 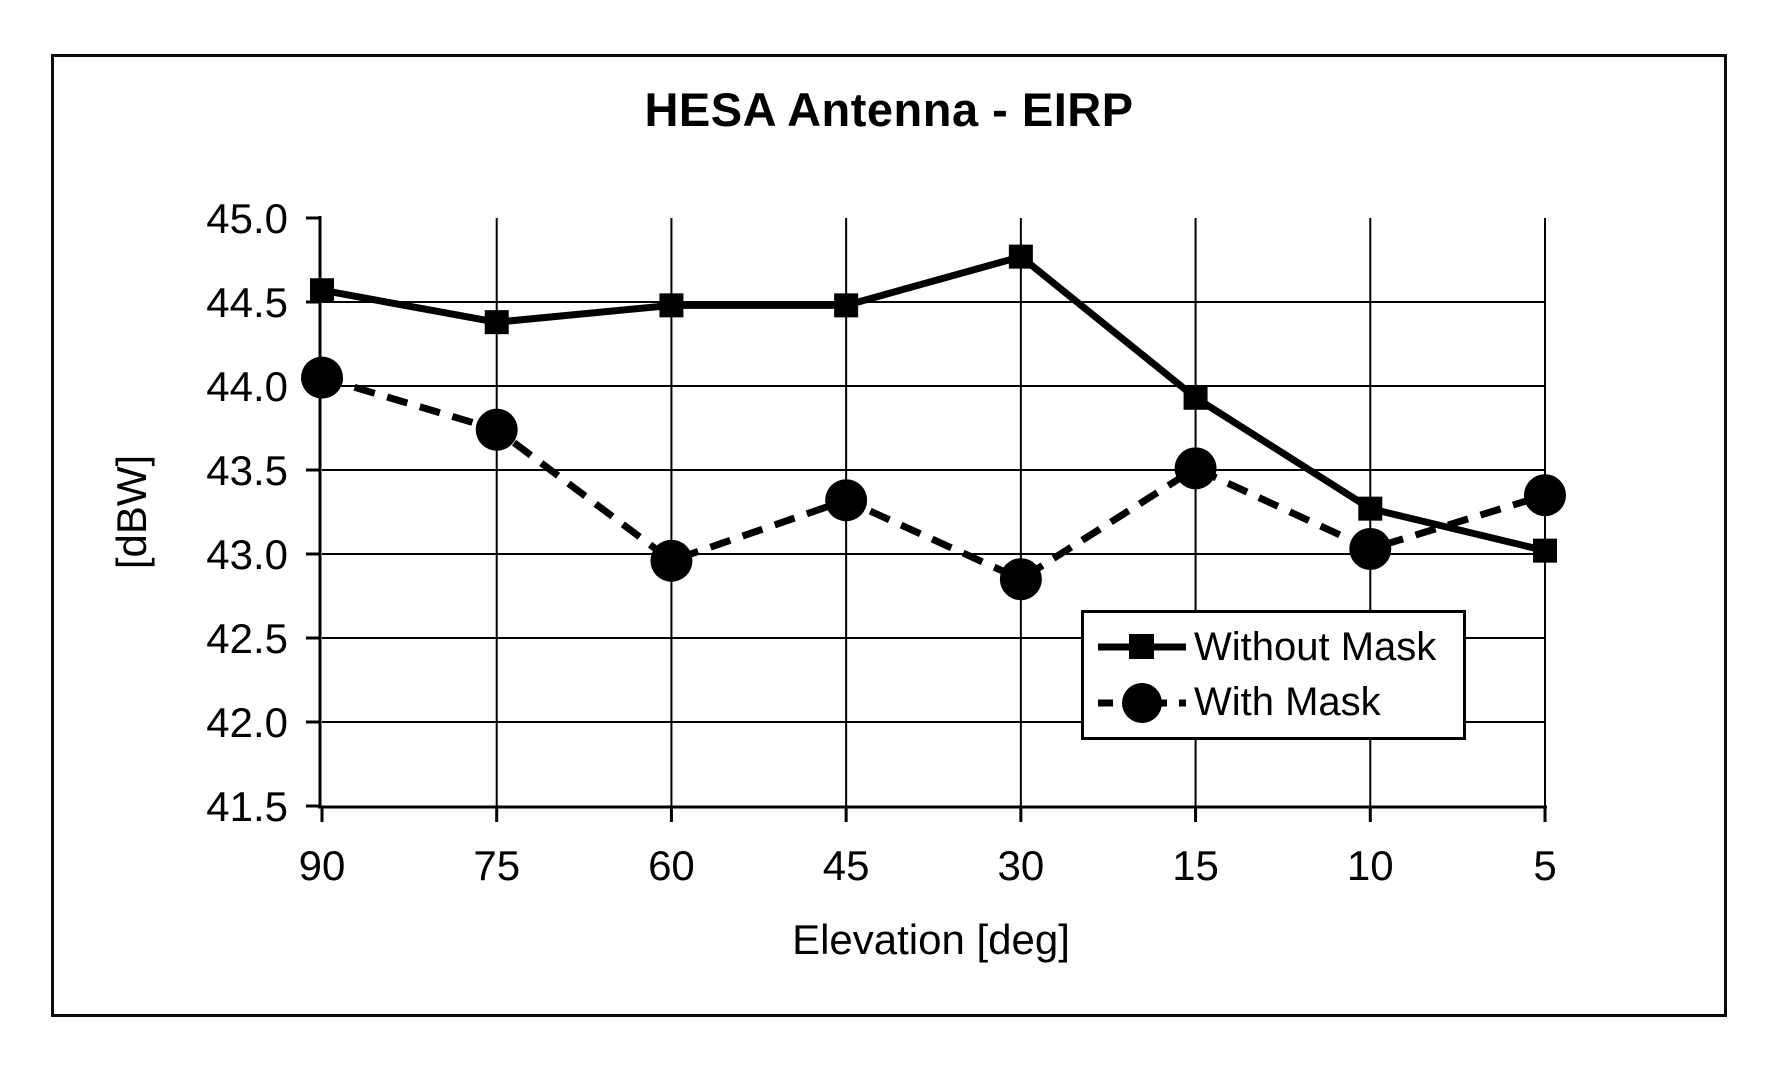 What do you see at coordinates (247, 386) in the screenshot?
I see `y-tick-label: 44.0` at bounding box center [247, 386].